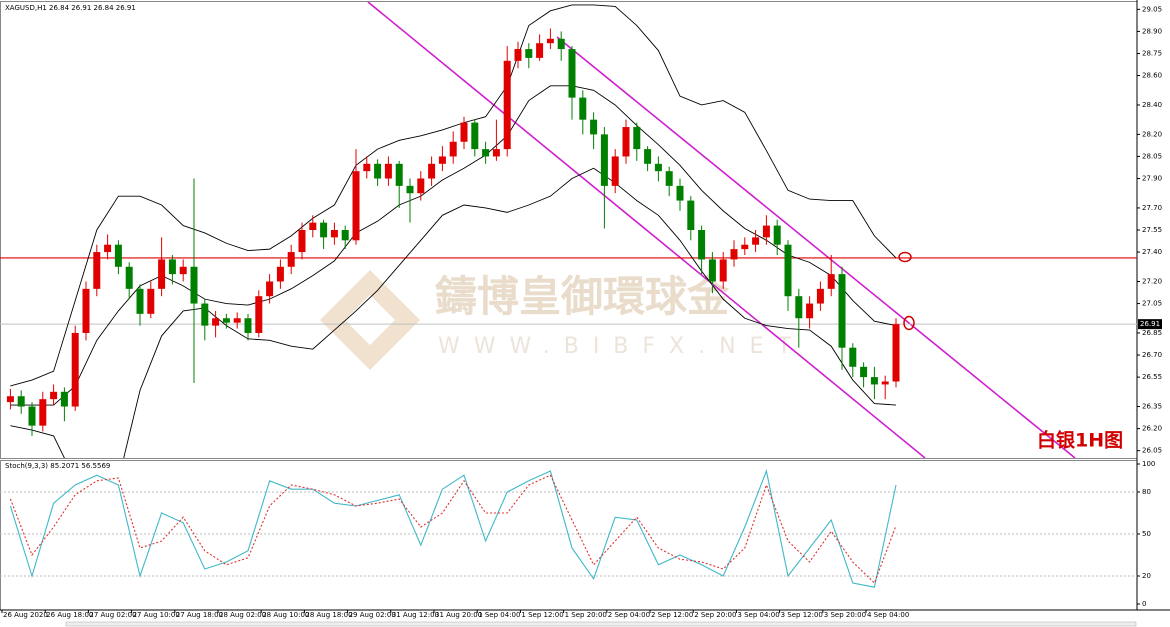 The image size is (1170, 627). I want to click on x-tick-label: 26 Aug 2020, so click(25, 615).